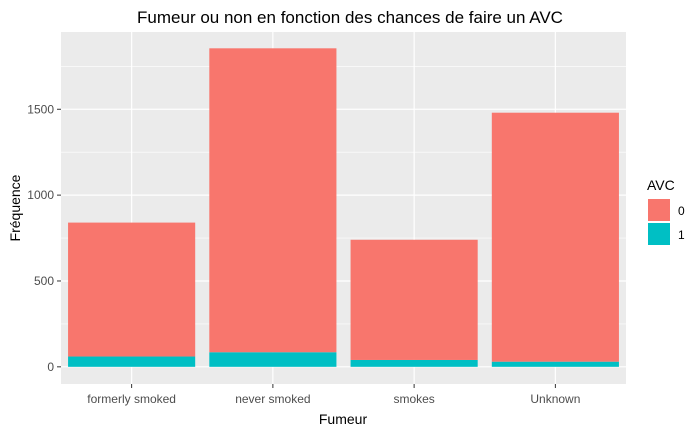  I want to click on x-axis-label: Fumeur, so click(343, 419).